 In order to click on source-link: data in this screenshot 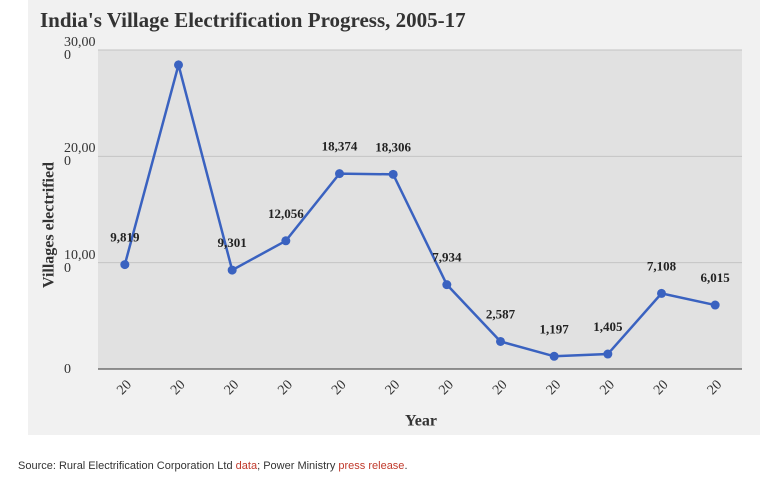, I will do `click(246, 466)`.